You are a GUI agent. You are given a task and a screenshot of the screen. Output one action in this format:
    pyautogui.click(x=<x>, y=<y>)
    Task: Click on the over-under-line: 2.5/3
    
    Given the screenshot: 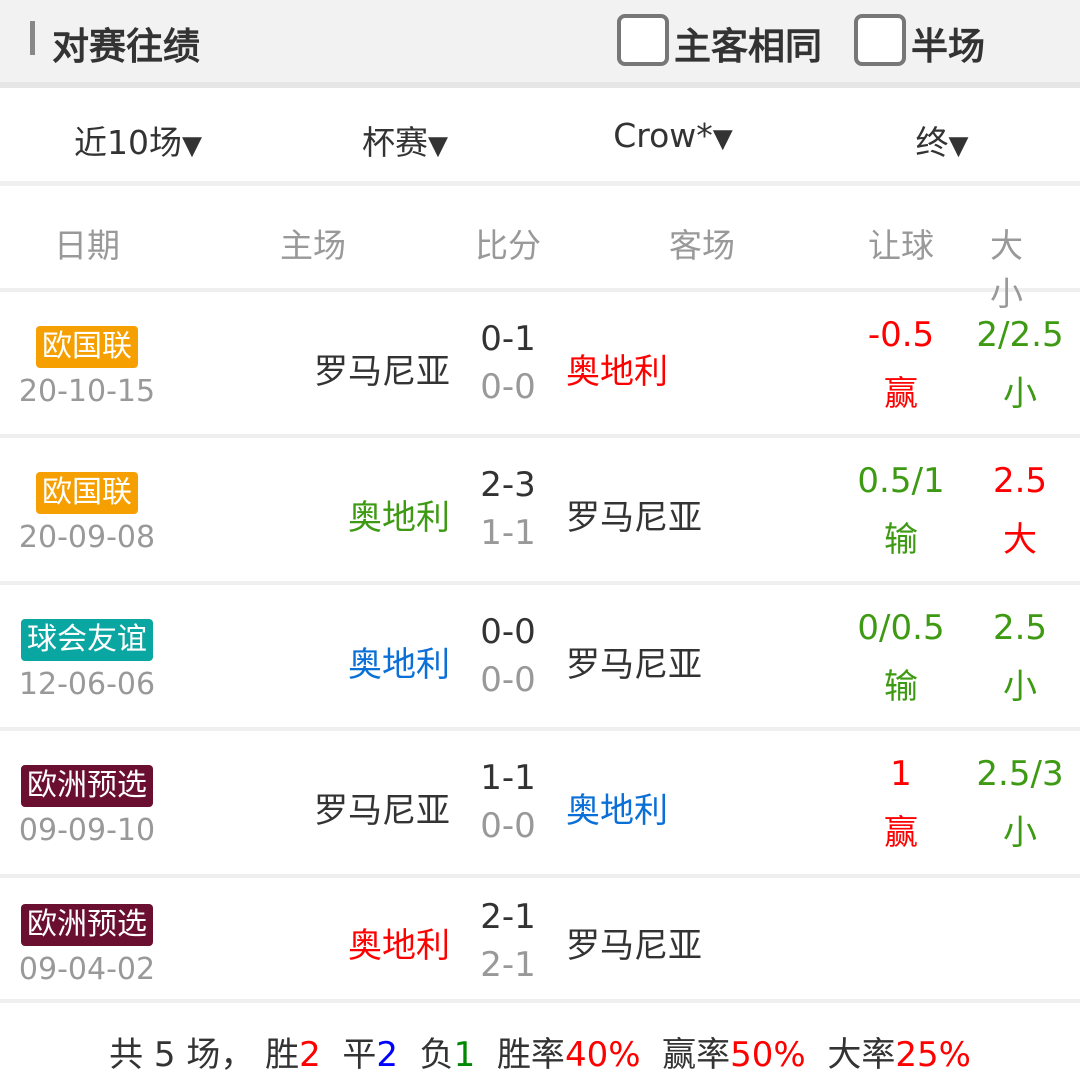 What is the action you would take?
    pyautogui.click(x=1020, y=774)
    